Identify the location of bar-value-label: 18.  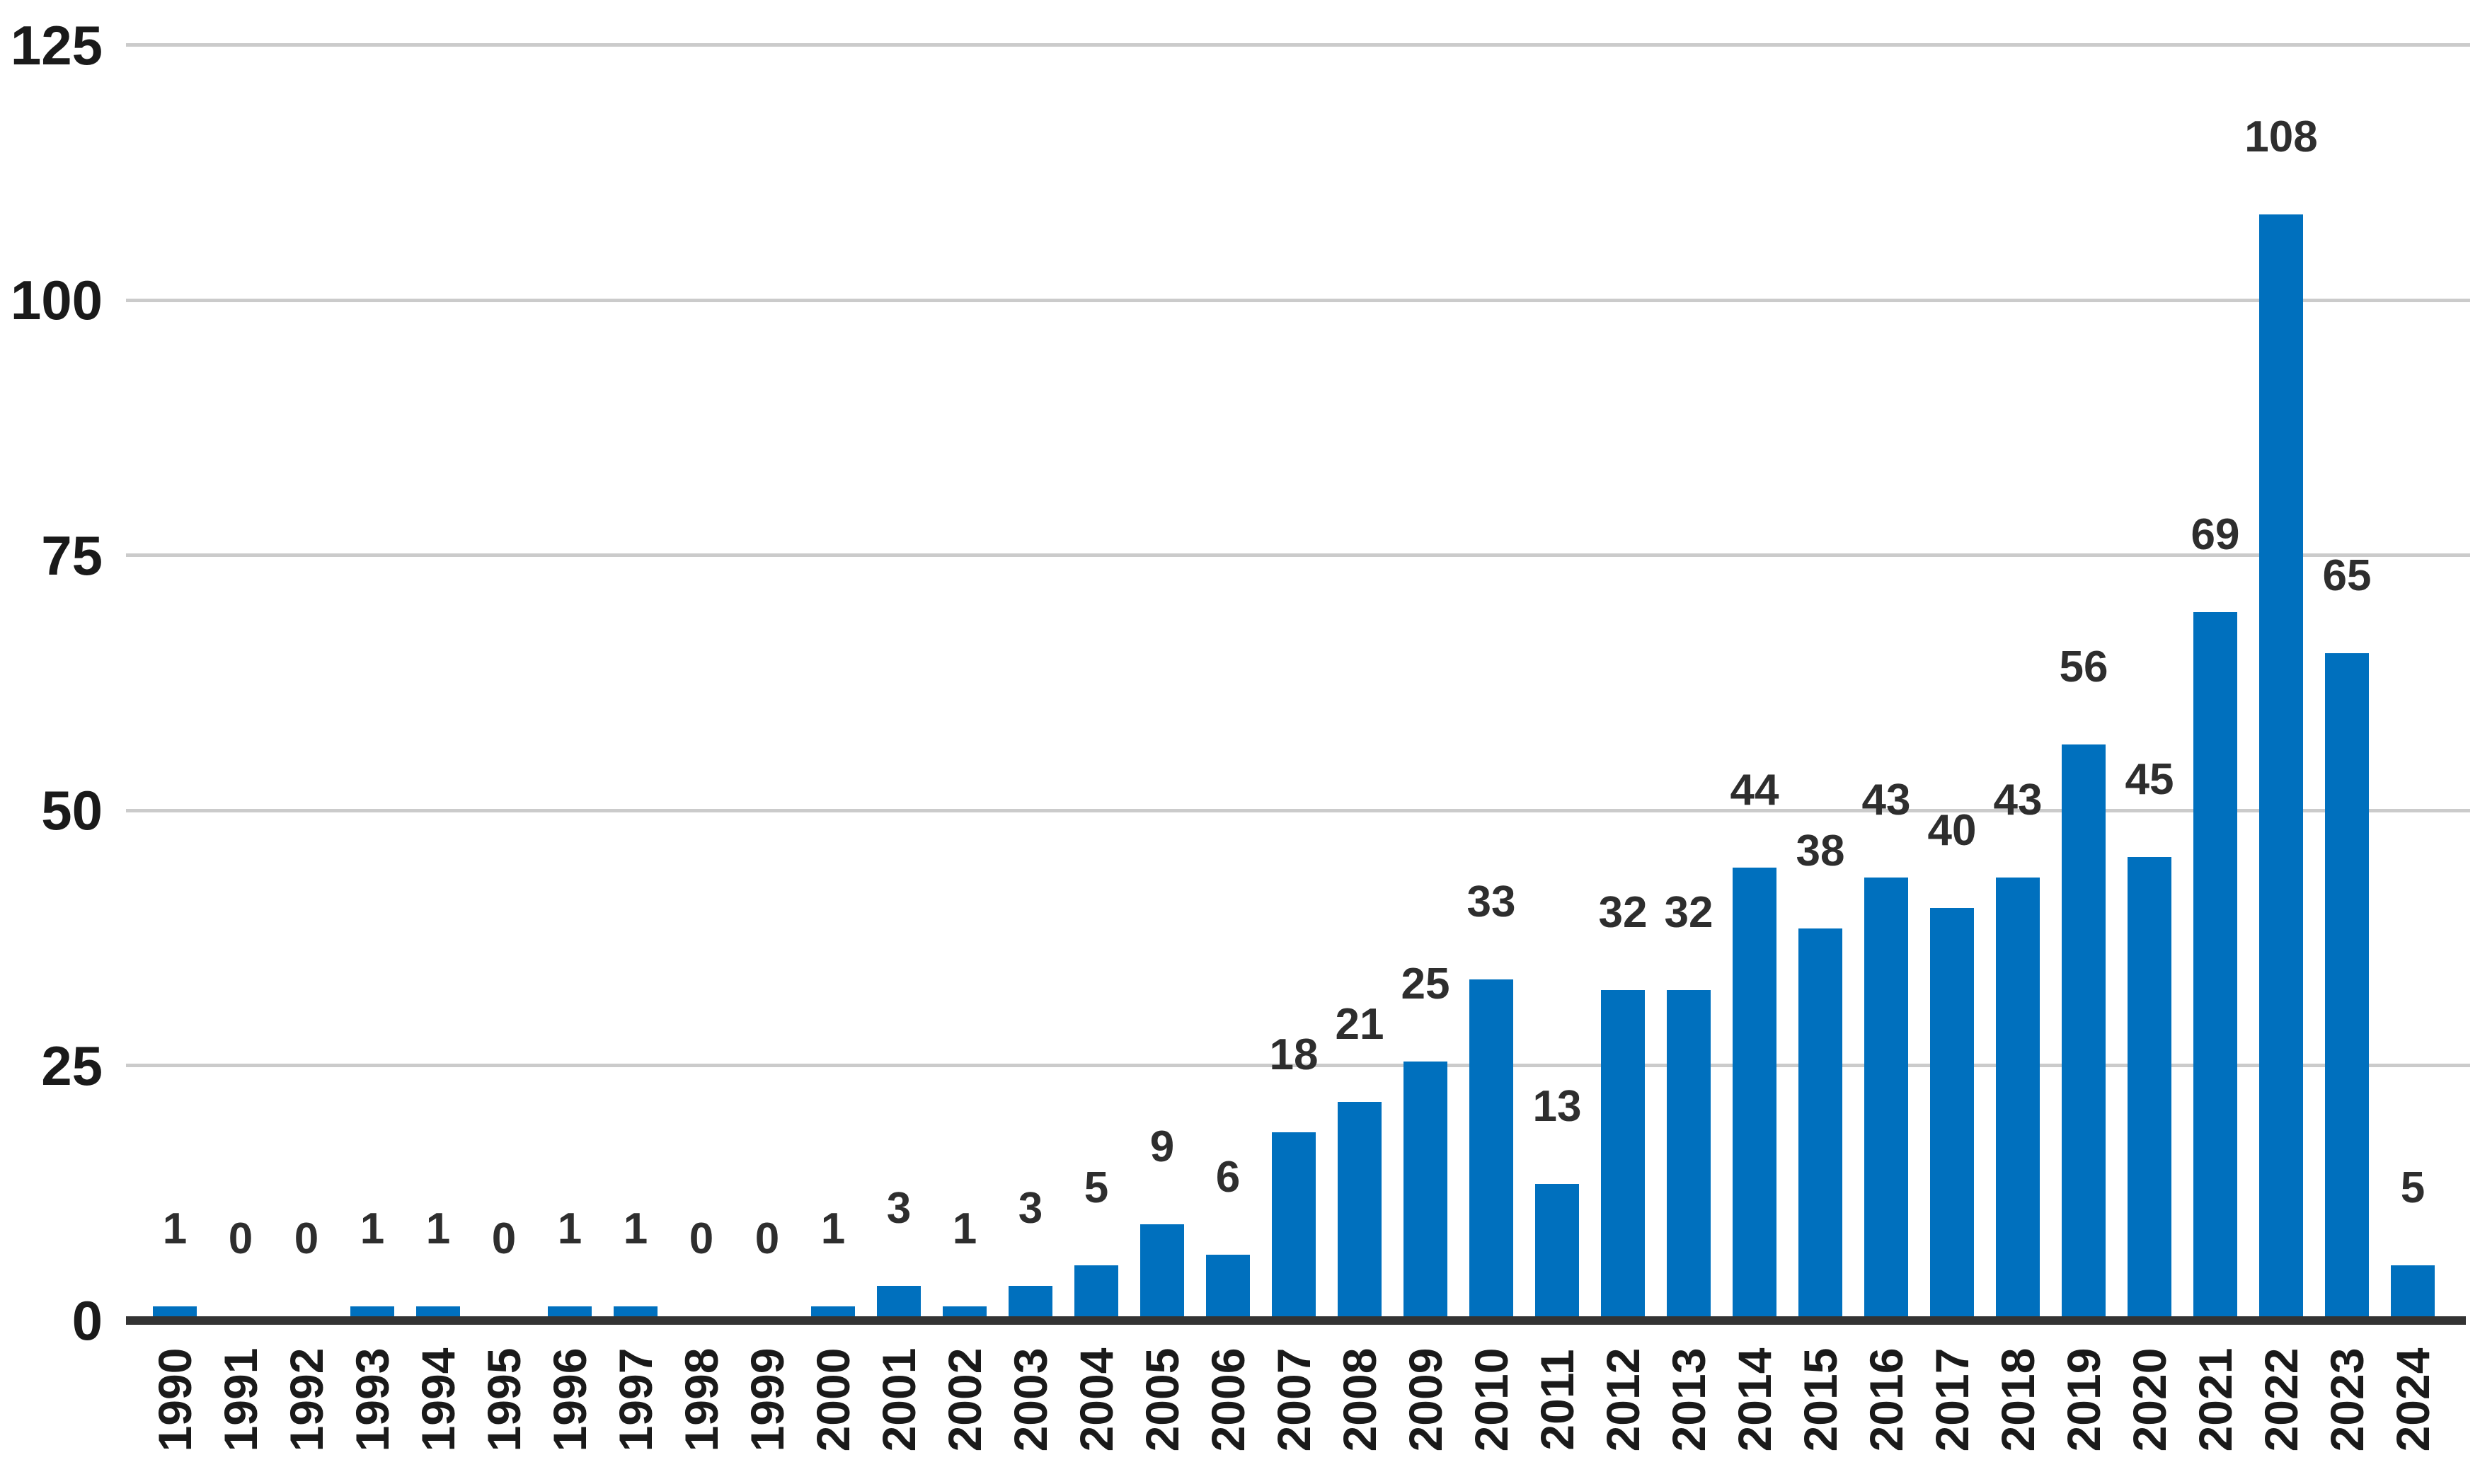
(1294, 1054).